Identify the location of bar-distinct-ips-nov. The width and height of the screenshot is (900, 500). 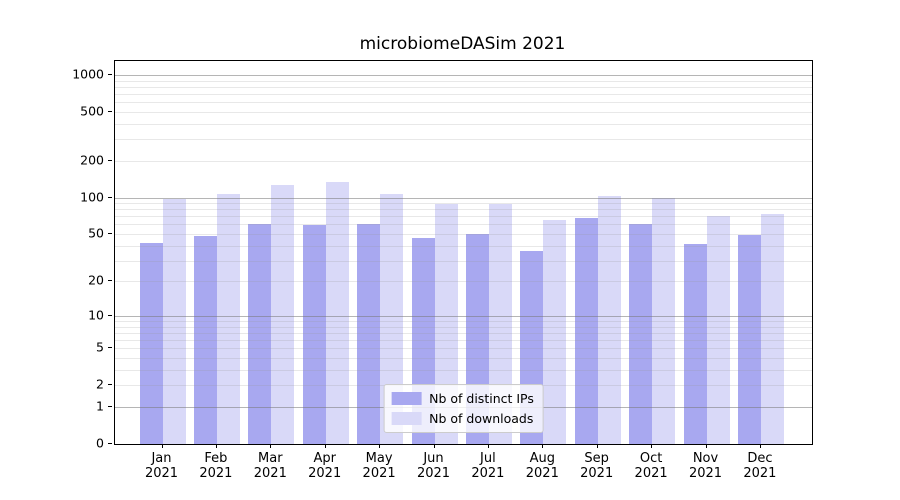
(695, 344).